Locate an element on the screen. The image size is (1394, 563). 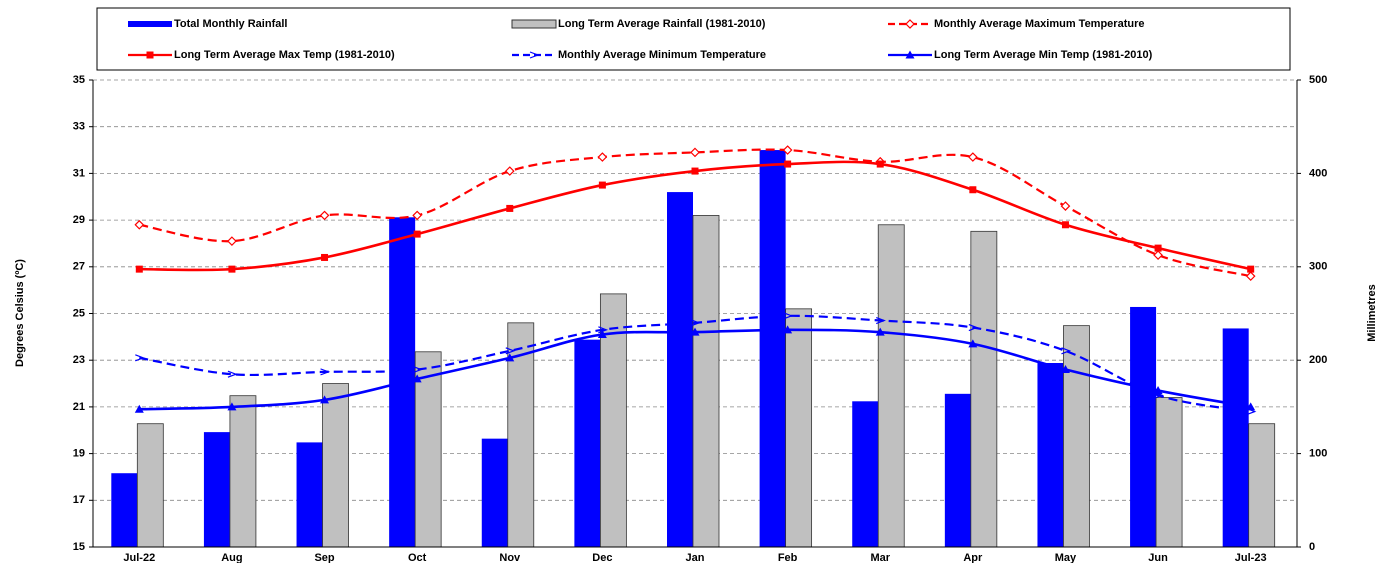
y-tick-label: 27 is located at coordinates (79, 267).